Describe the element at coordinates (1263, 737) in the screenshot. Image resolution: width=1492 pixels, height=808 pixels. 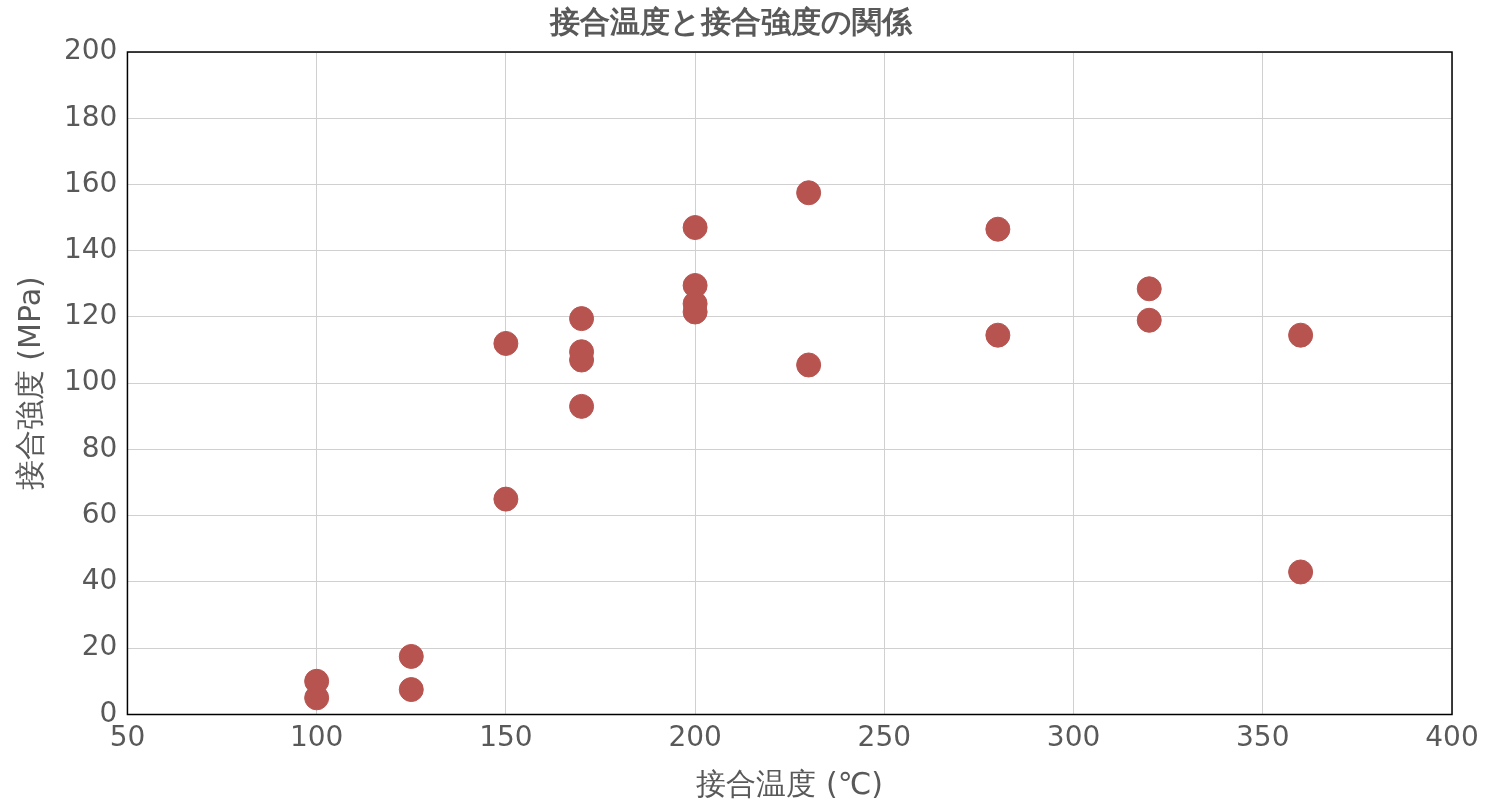
I see `x-tick-label: 350` at that location.